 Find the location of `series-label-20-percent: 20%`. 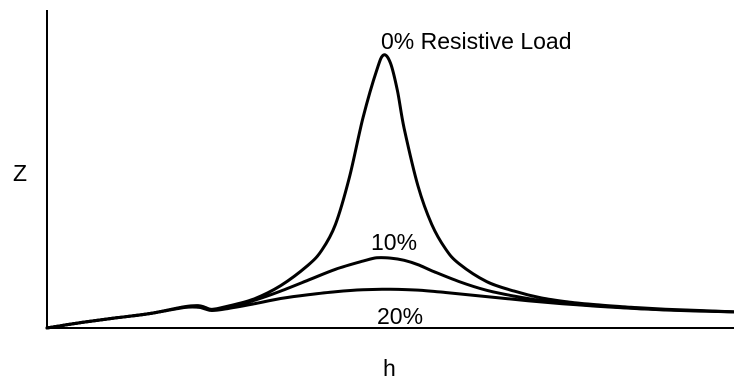

series-label-20-percent: 20% is located at coordinates (400, 316).